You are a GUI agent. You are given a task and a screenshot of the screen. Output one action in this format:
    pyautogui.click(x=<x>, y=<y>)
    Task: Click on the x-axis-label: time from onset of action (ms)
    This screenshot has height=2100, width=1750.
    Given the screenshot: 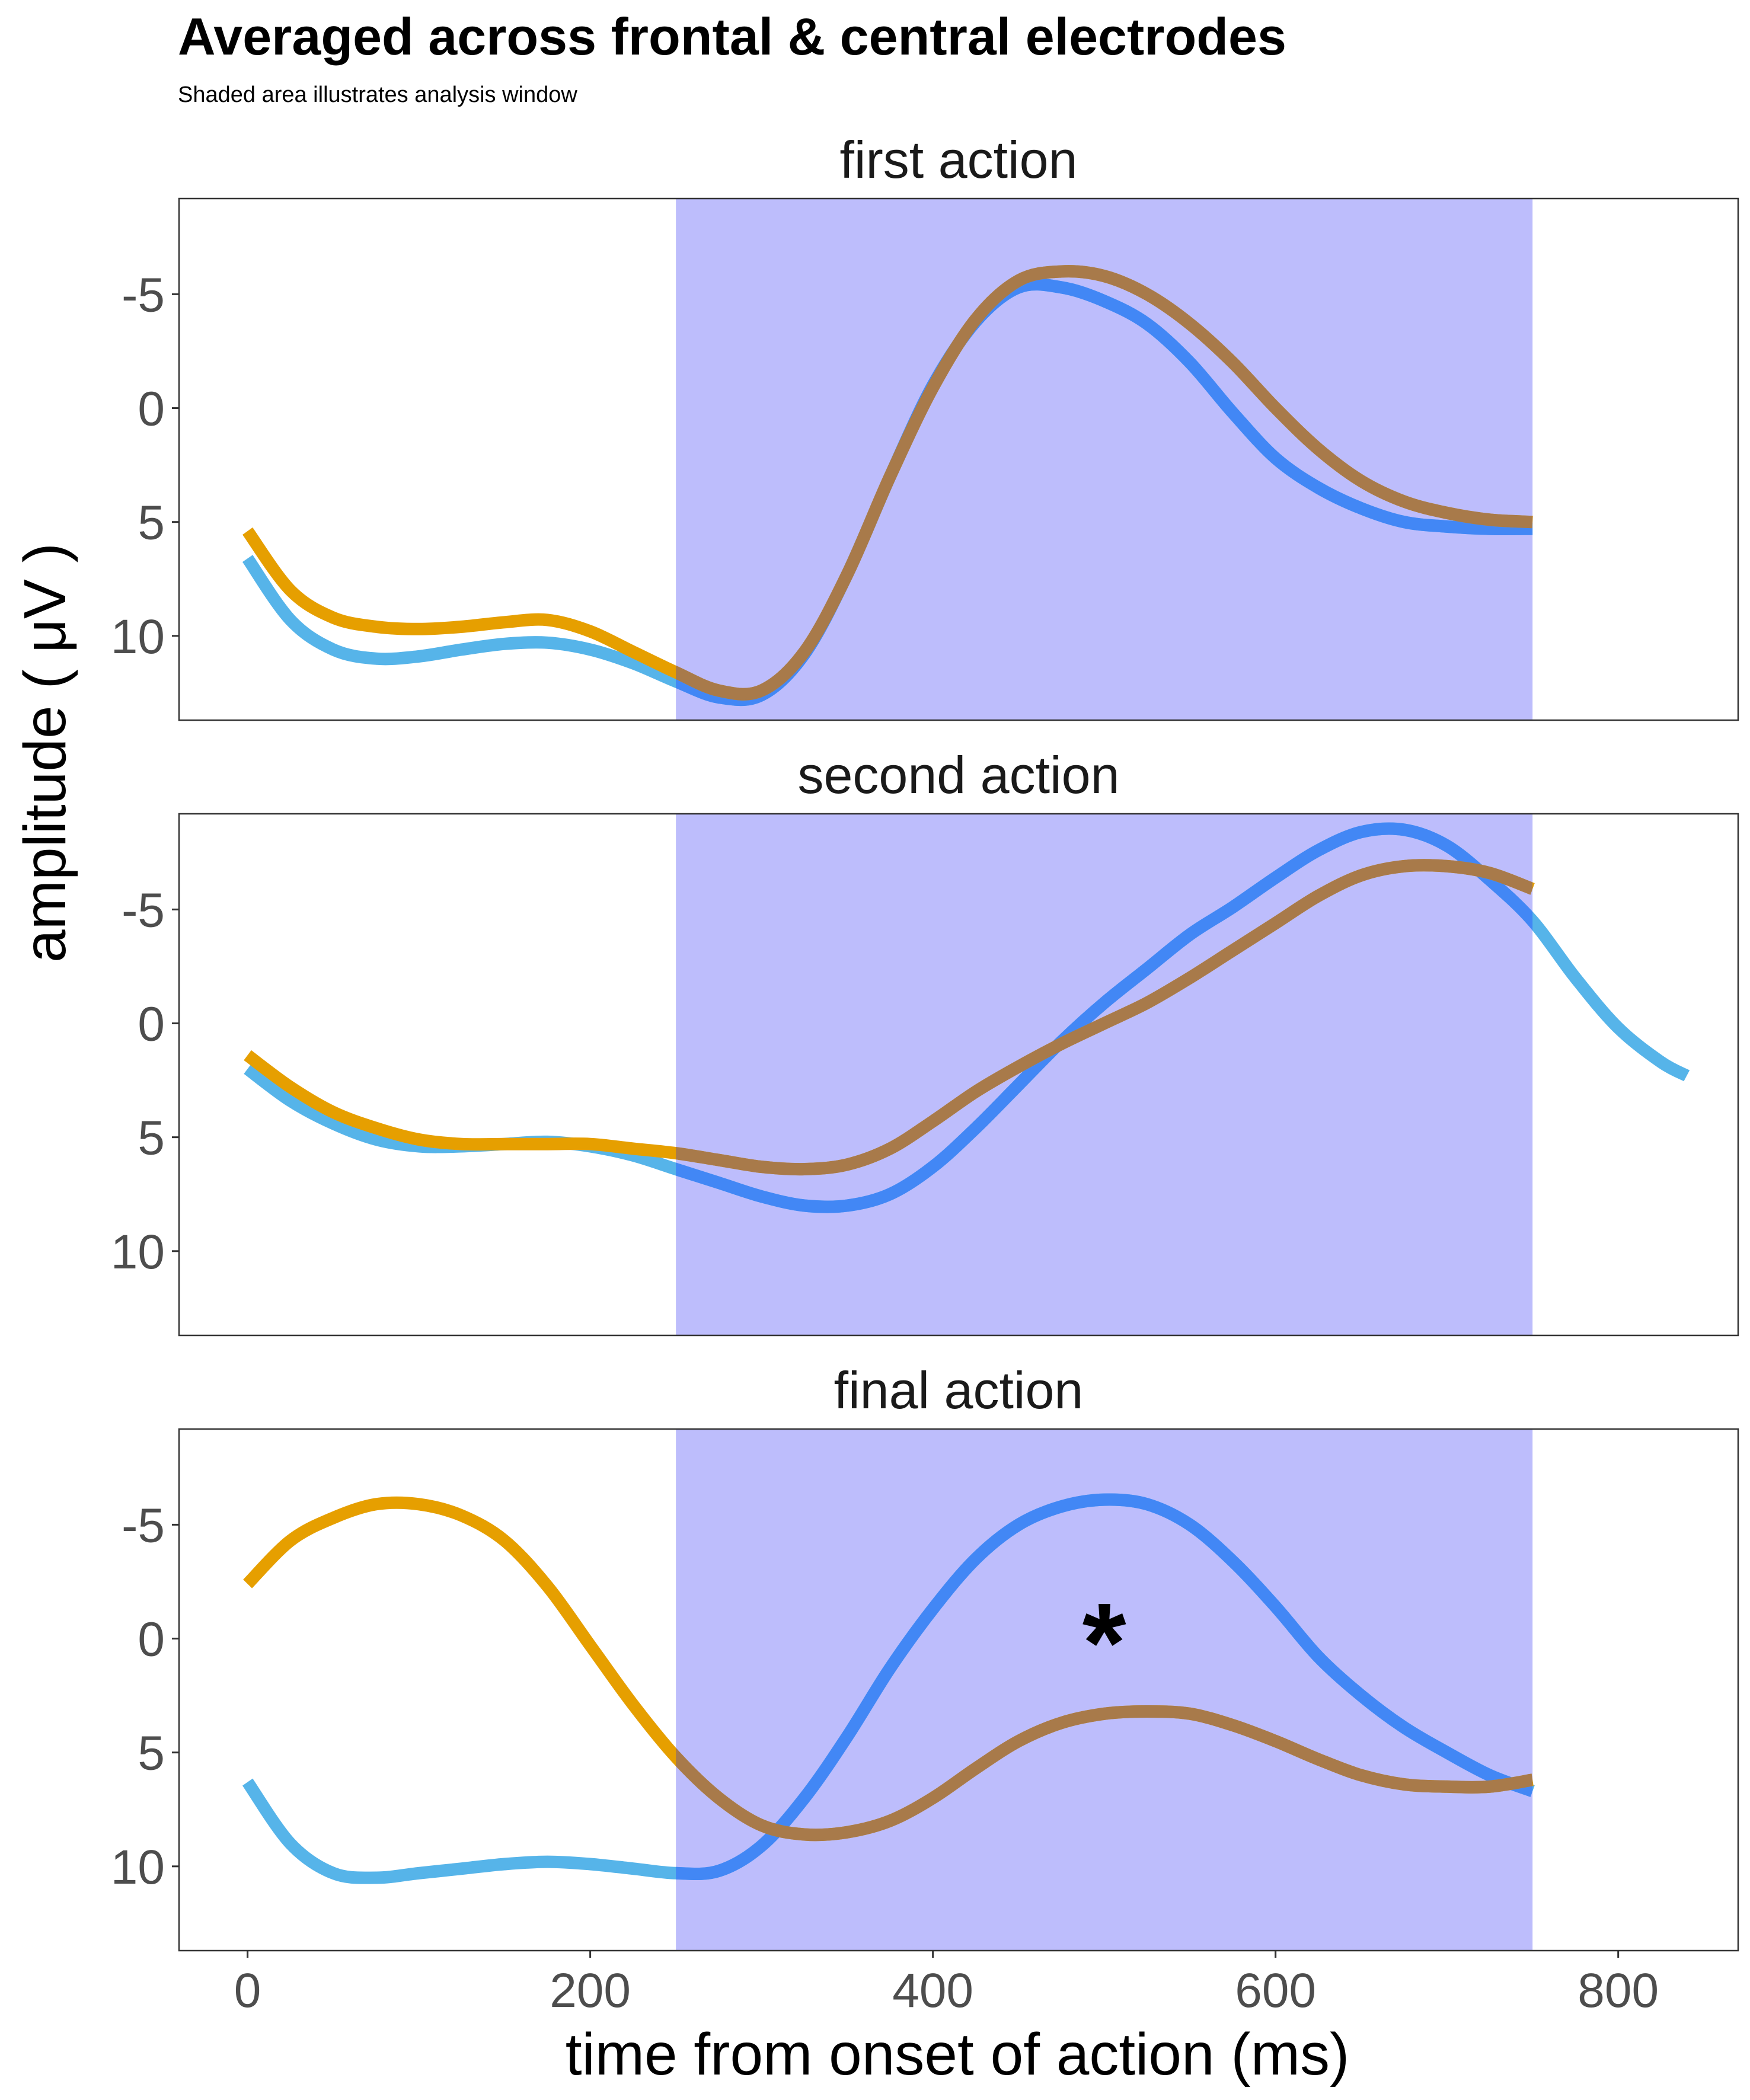 What is the action you would take?
    pyautogui.click(x=958, y=2054)
    